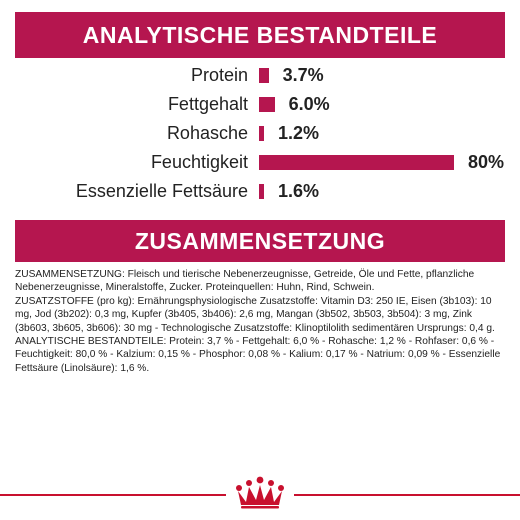 This screenshot has width=520, height=520. I want to click on nutrient-bar-protein, so click(264, 75).